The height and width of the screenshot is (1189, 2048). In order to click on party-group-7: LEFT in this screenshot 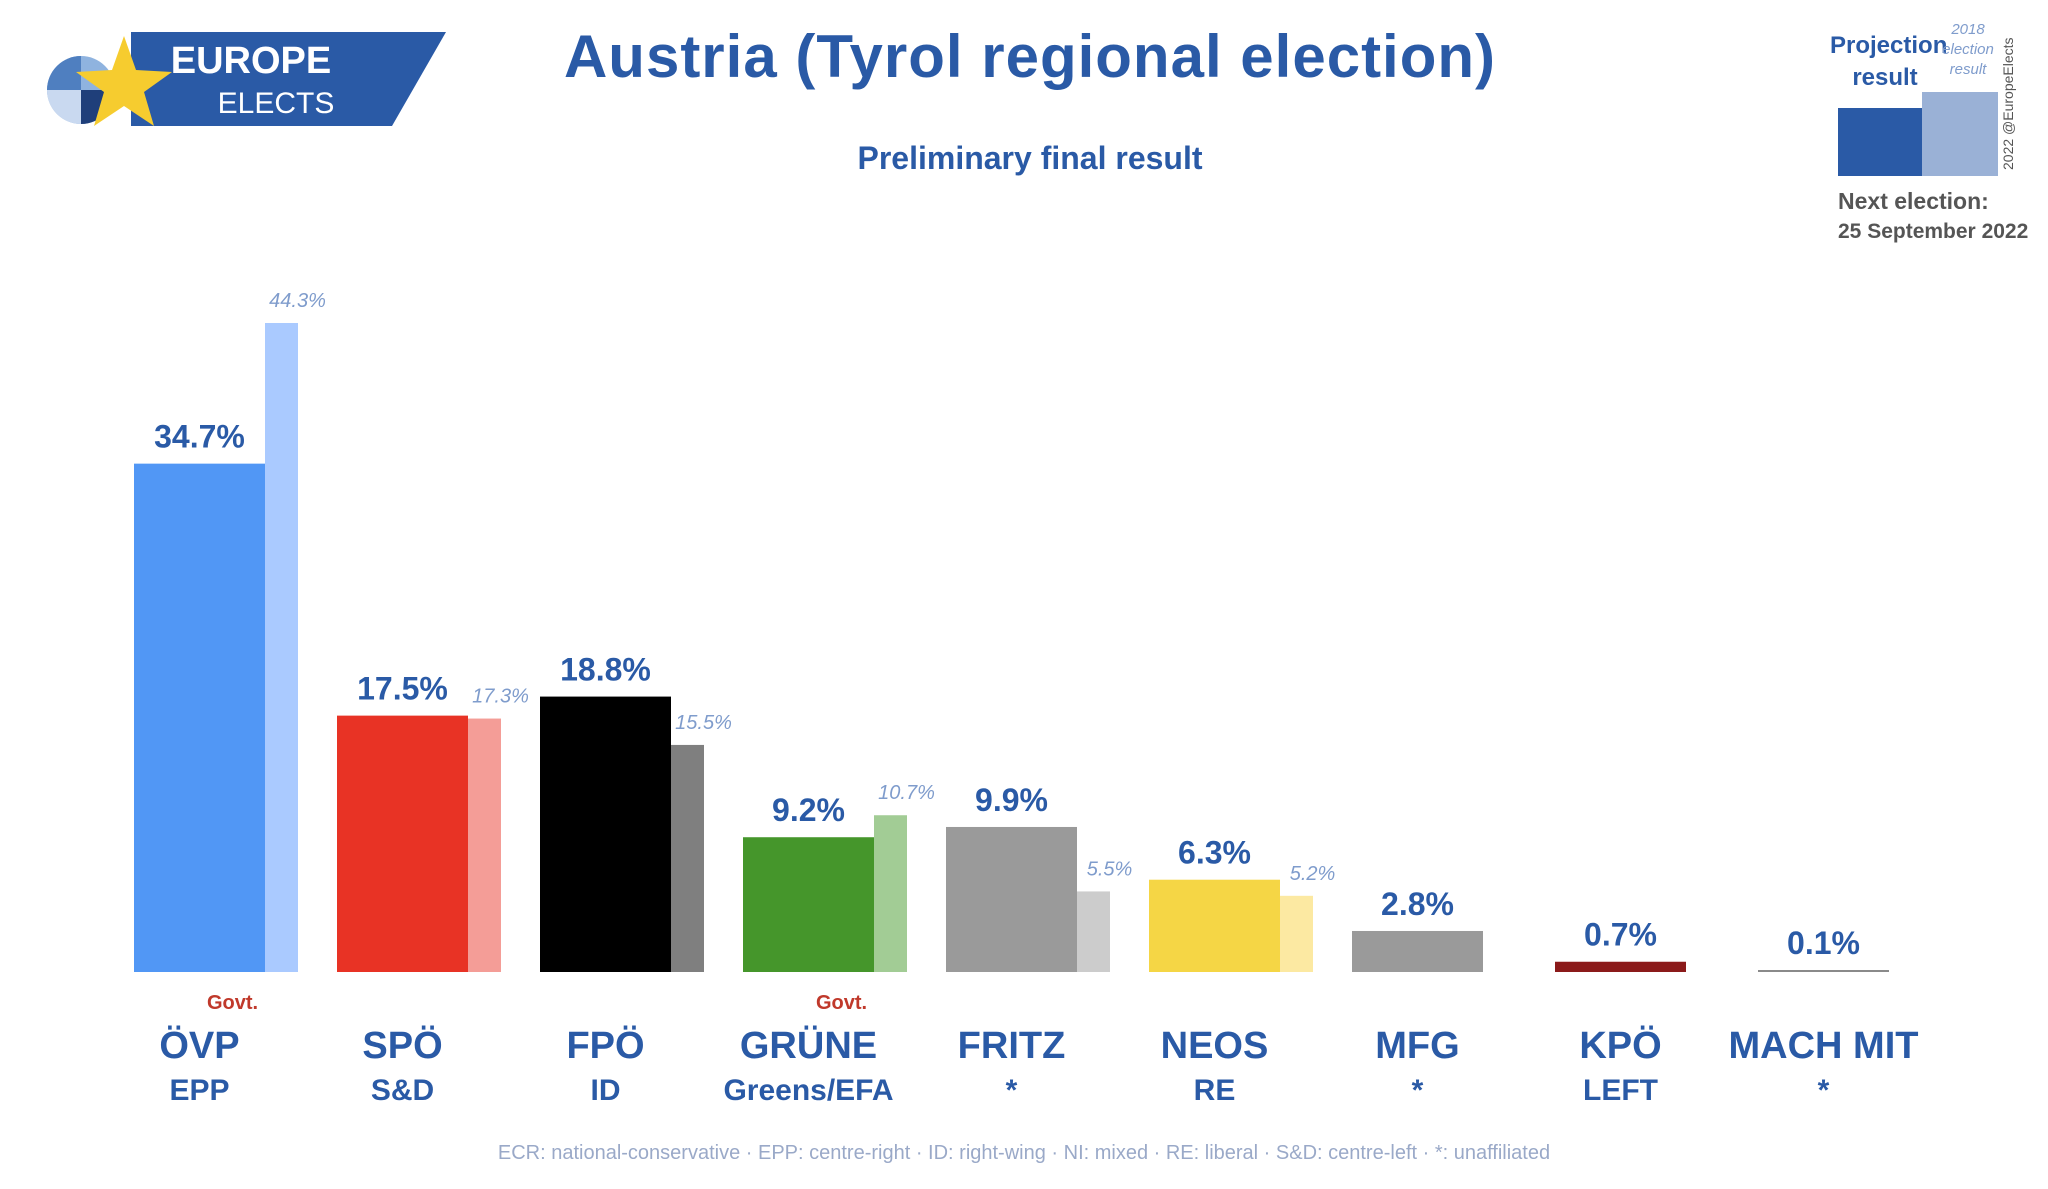, I will do `click(1620, 1090)`.